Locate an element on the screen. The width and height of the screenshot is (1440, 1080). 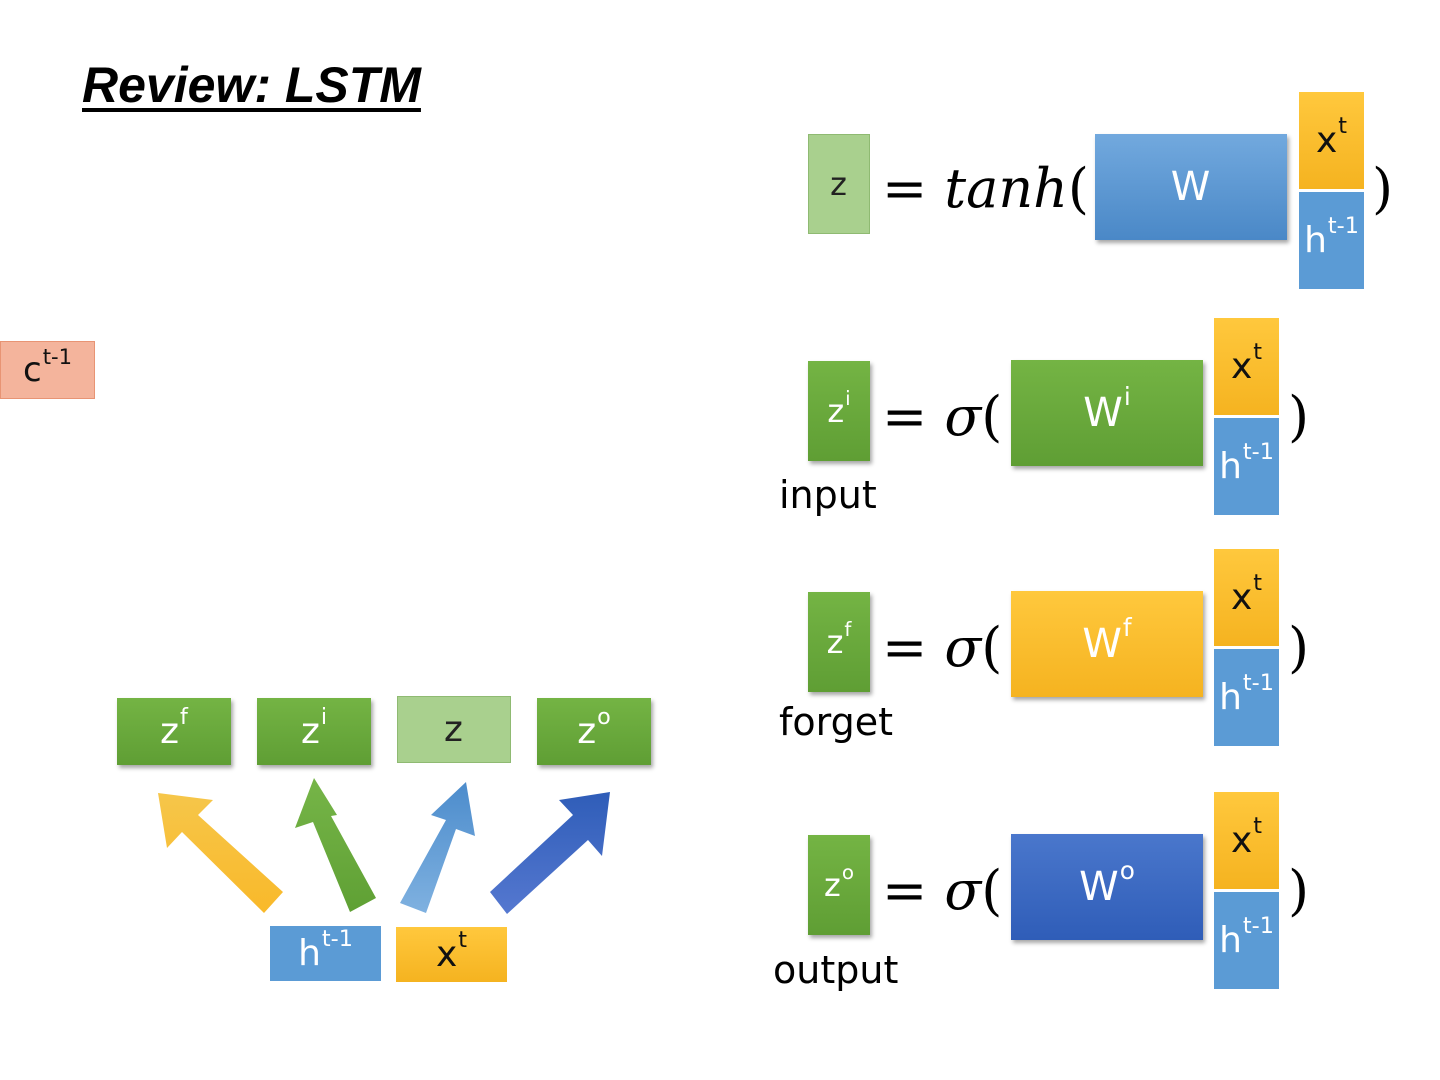
eq3-gate-label: forget is located at coordinates (836, 722).